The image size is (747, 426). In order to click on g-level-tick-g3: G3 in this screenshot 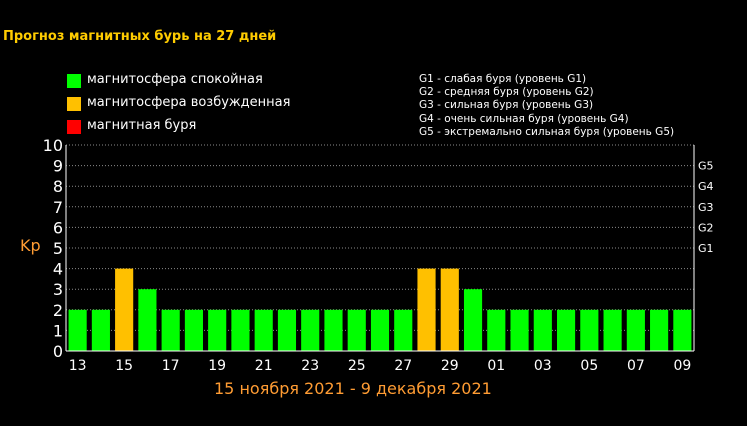, I will do `click(706, 207)`.